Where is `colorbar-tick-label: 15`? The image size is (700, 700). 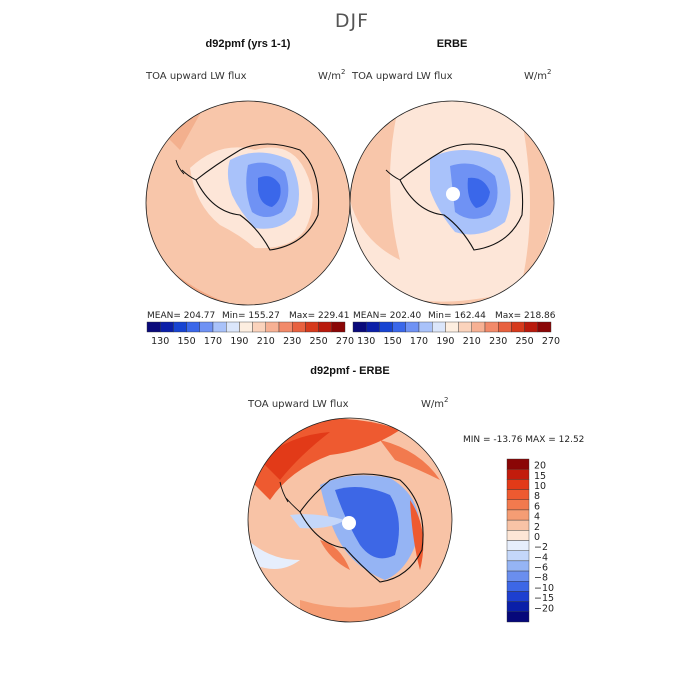
colorbar-tick-label: 15 is located at coordinates (540, 476).